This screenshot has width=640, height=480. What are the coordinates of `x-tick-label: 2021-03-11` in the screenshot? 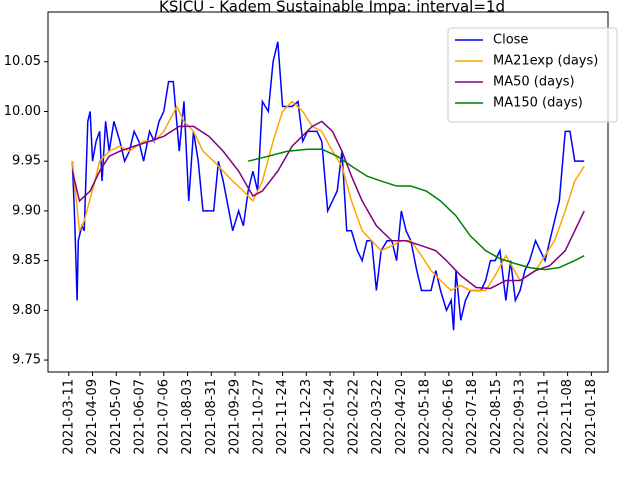 It's located at (68, 417).